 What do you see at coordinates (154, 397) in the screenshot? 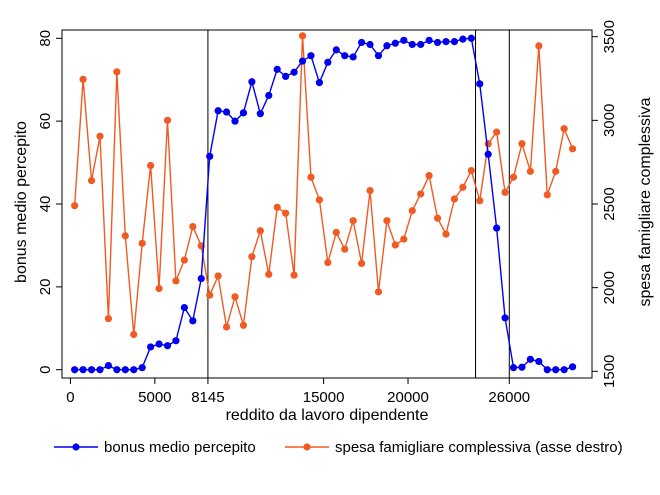
I see `x-tick-label-1: 5000` at bounding box center [154, 397].